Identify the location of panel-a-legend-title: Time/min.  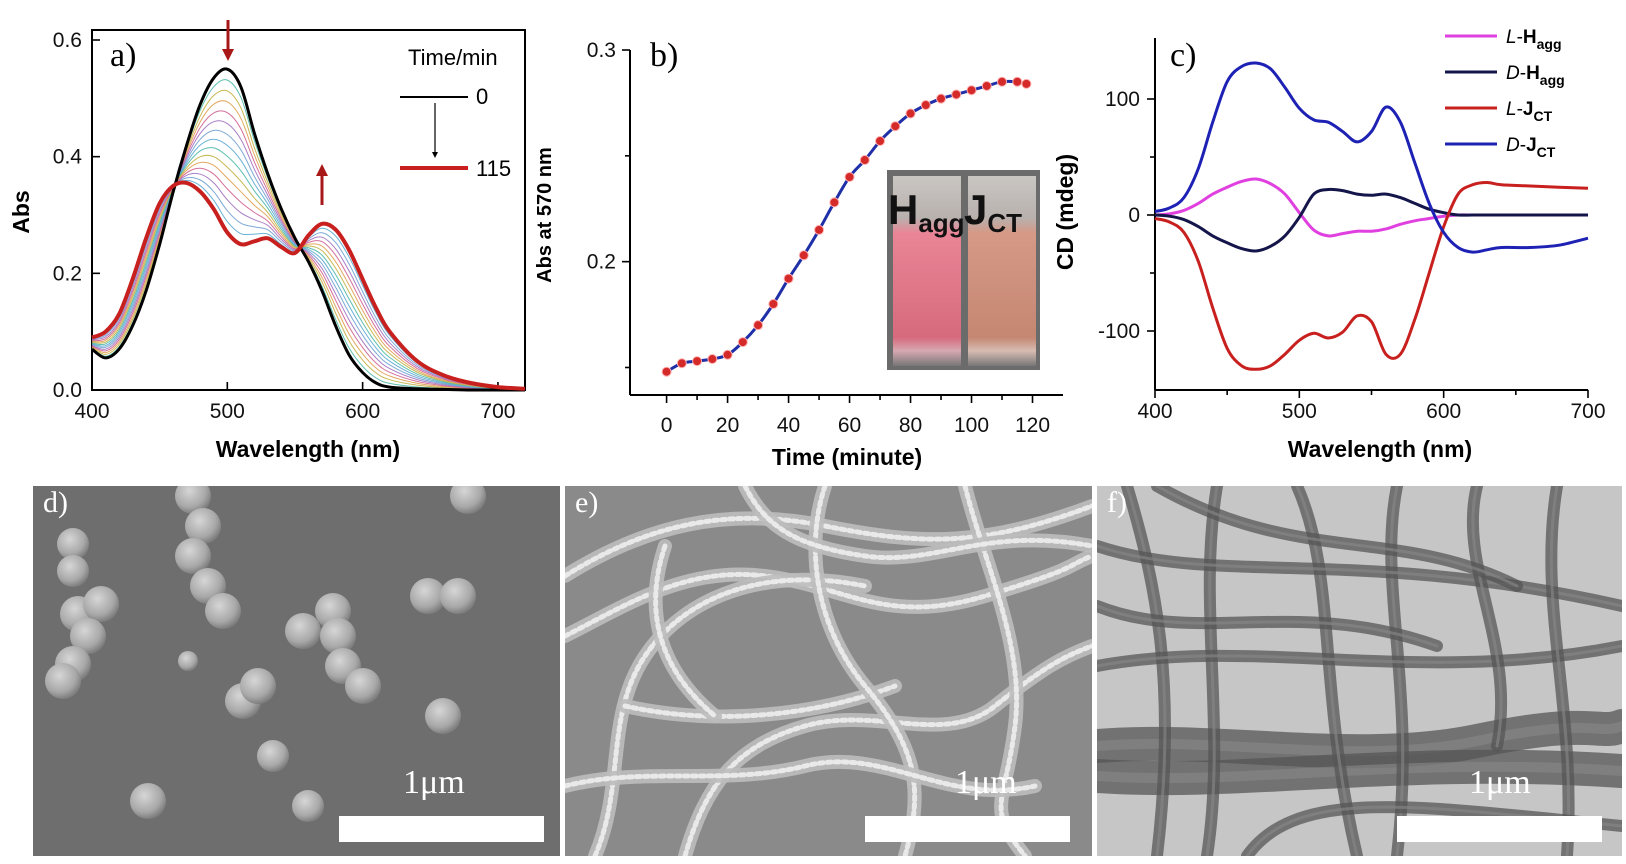
(453, 57).